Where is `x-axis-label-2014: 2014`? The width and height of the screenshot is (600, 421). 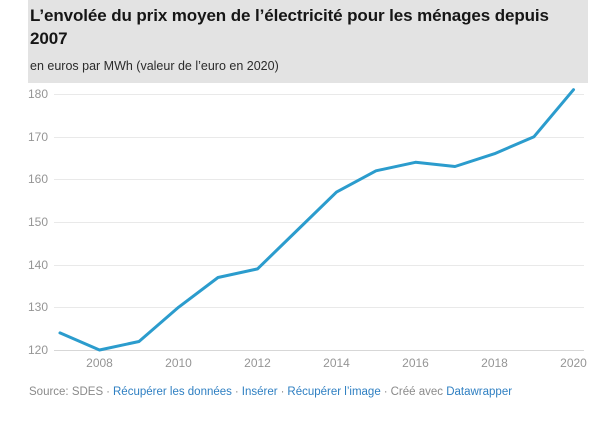
x-axis-label-2014: 2014 is located at coordinates (336, 363).